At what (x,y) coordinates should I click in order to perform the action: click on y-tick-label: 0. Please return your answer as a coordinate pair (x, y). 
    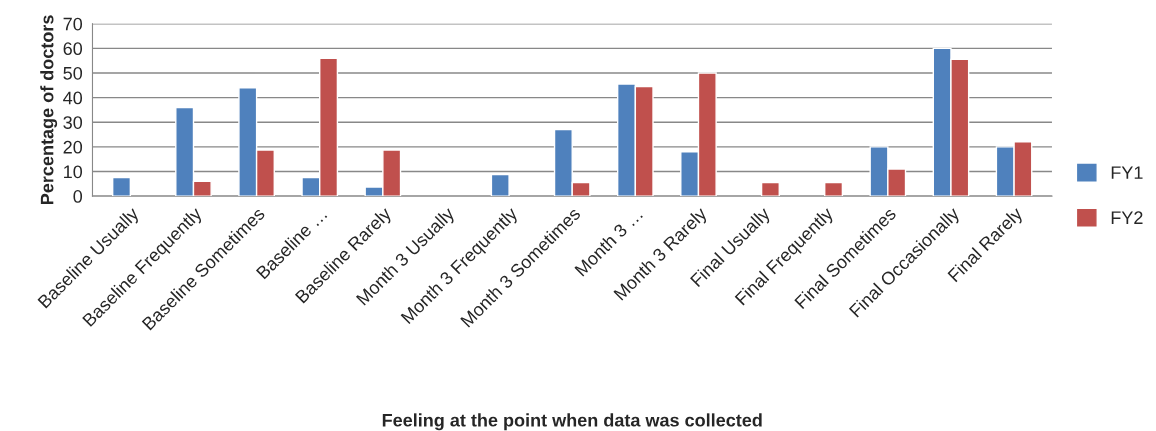
    Looking at the image, I should click on (78, 196).